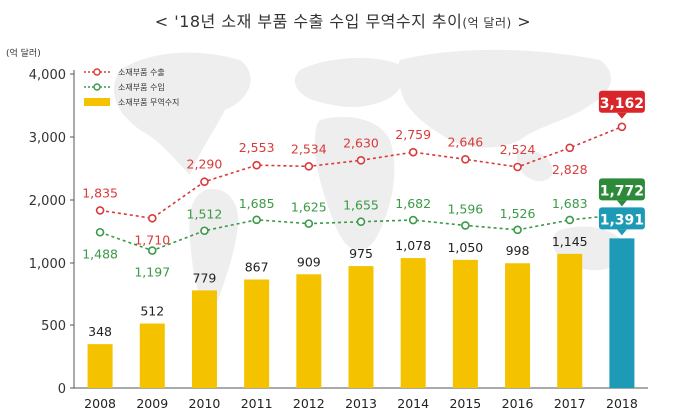 Image resolution: width=686 pixels, height=420 pixels. Describe the element at coordinates (413, 403) in the screenshot. I see `x-tick-label: 2014` at that location.